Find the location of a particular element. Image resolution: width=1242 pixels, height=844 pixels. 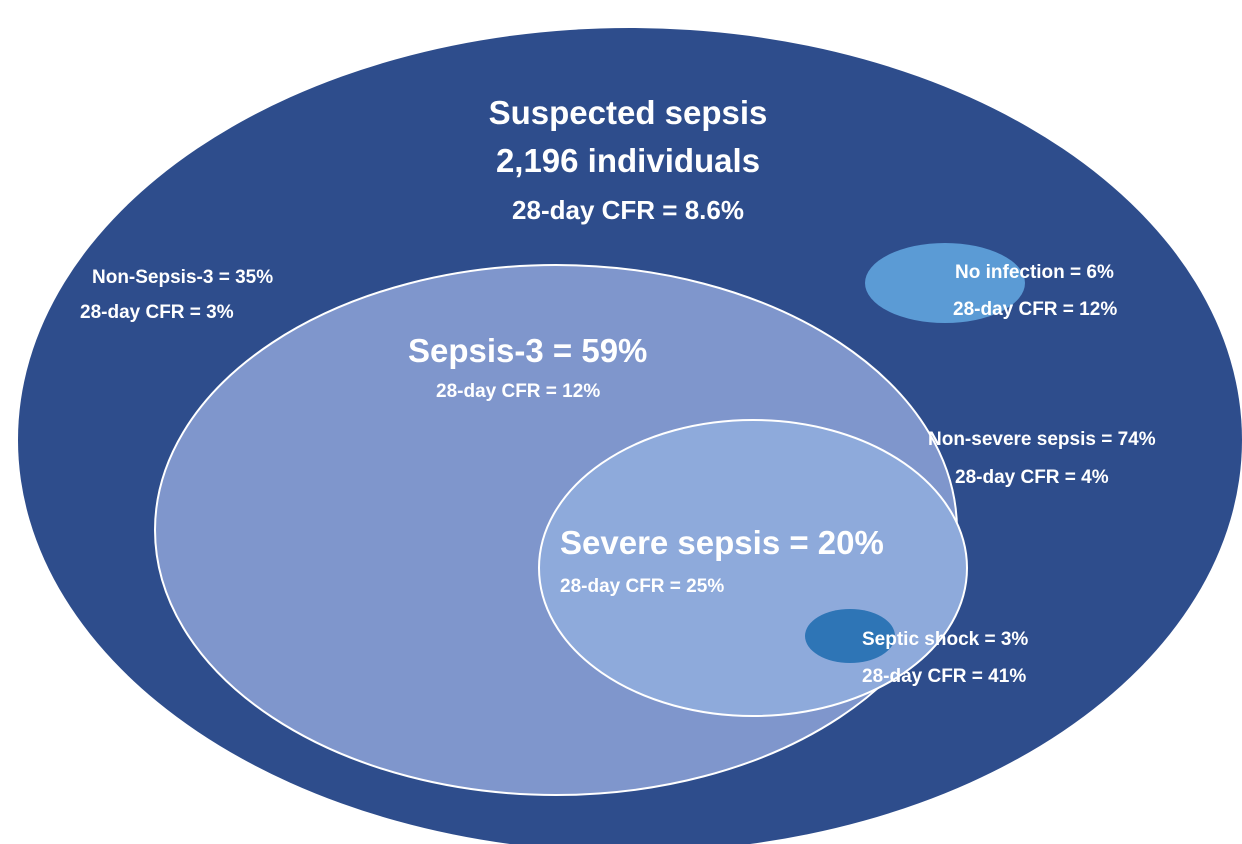

node-cfr: 28-day CFR = 41% is located at coordinates (944, 676).